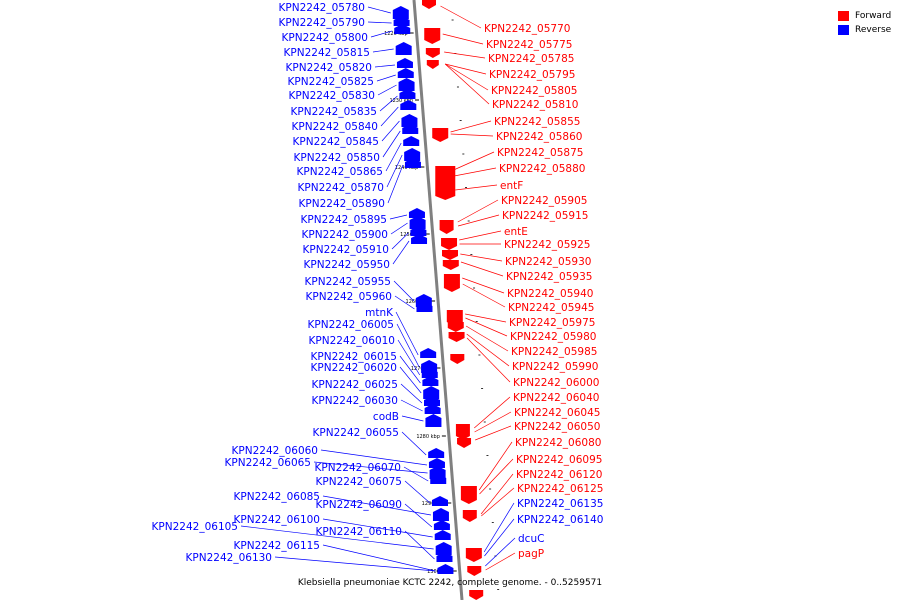 Image resolution: width=900 pixels, height=600 pixels. What do you see at coordinates (559, 460) in the screenshot?
I see `forward-gene-label: KPN2242_06095` at bounding box center [559, 460].